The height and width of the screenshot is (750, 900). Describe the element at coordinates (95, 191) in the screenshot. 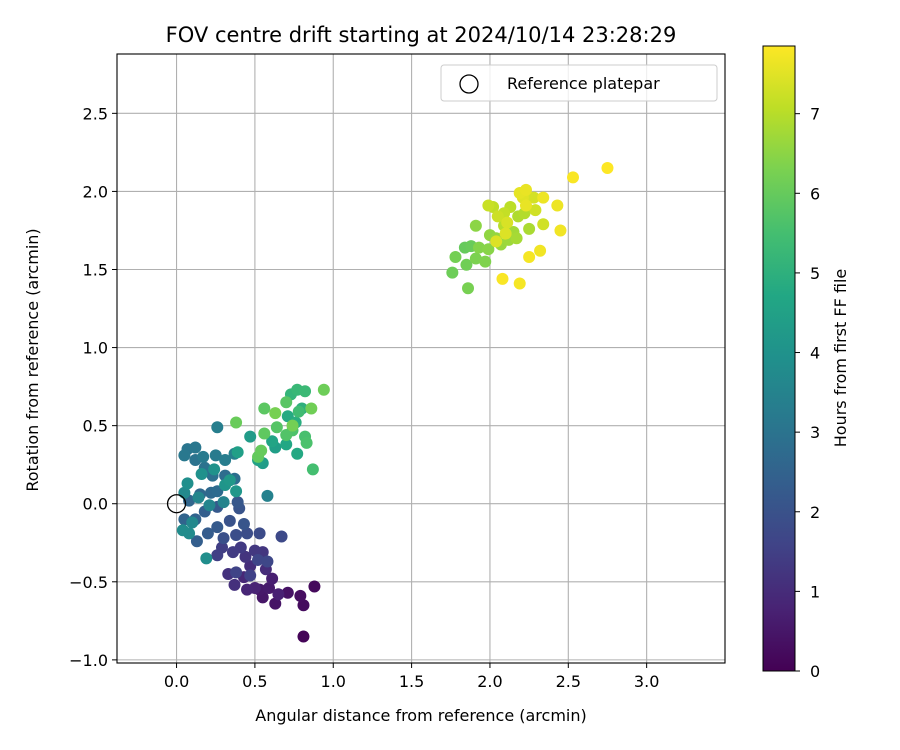

I see `y-tick-label: 2.0` at that location.